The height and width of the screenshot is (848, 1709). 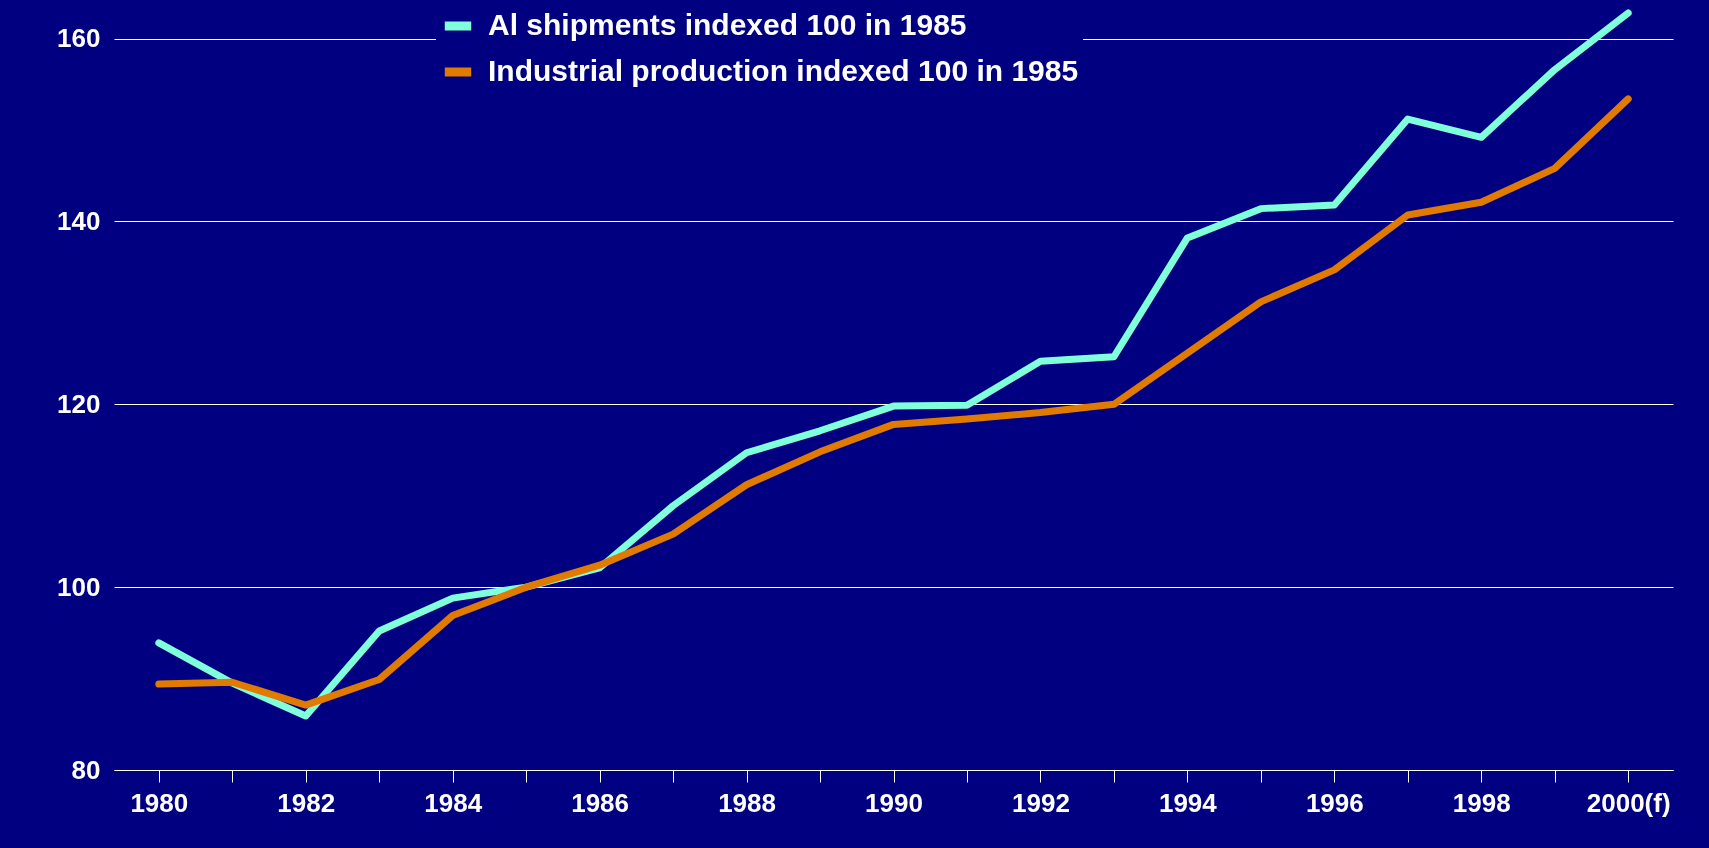 What do you see at coordinates (306, 802) in the screenshot?
I see `x-tick-label: 1982` at bounding box center [306, 802].